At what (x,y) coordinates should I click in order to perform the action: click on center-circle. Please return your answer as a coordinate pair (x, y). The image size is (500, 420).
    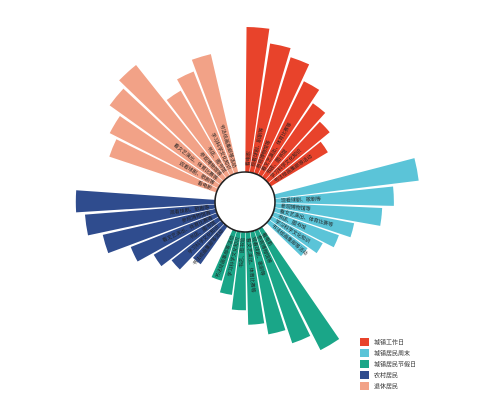
    Looking at the image, I should click on (245, 202).